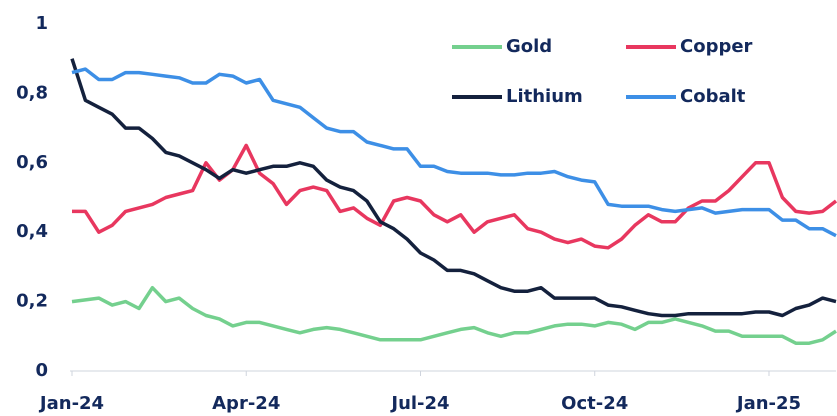 The image size is (837, 416). What do you see at coordinates (716, 46) in the screenshot?
I see `legend-label: Copper` at bounding box center [716, 46].